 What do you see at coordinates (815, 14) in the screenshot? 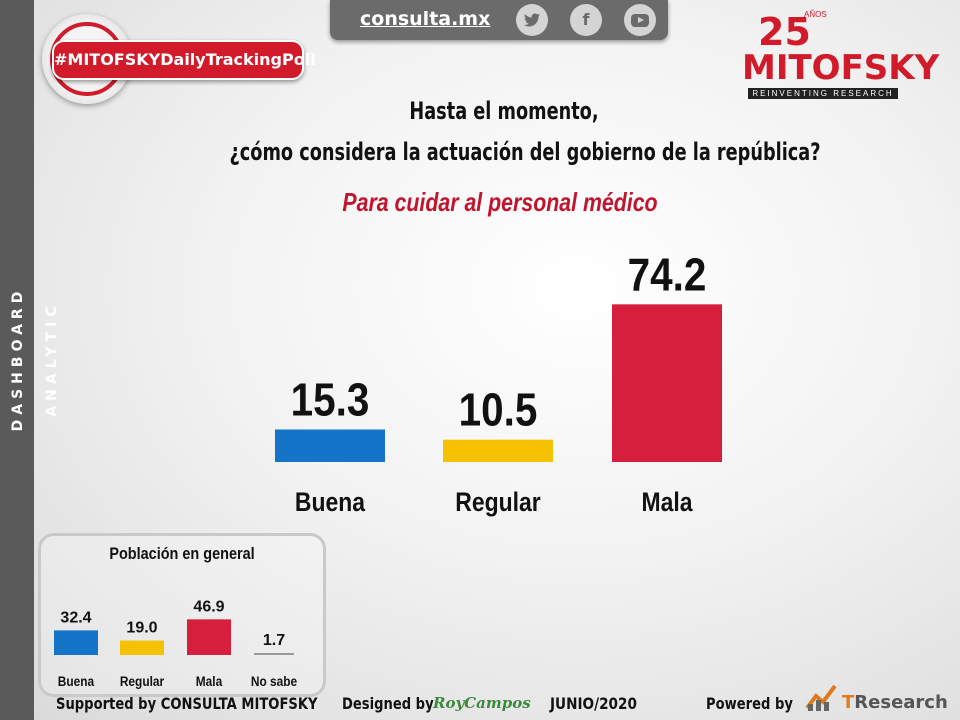
I see `logo-anos: AÑOS` at bounding box center [815, 14].